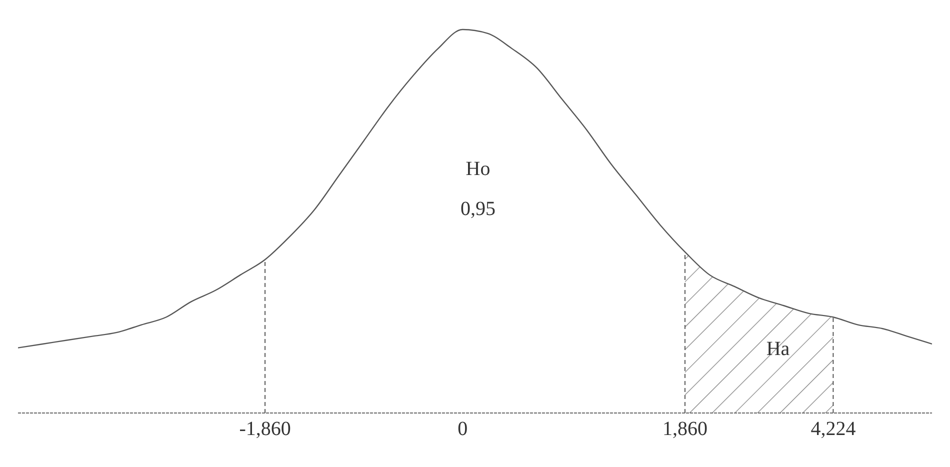 The image size is (950, 467). What do you see at coordinates (685, 429) in the screenshot?
I see `x-tick-label: 1,860` at bounding box center [685, 429].